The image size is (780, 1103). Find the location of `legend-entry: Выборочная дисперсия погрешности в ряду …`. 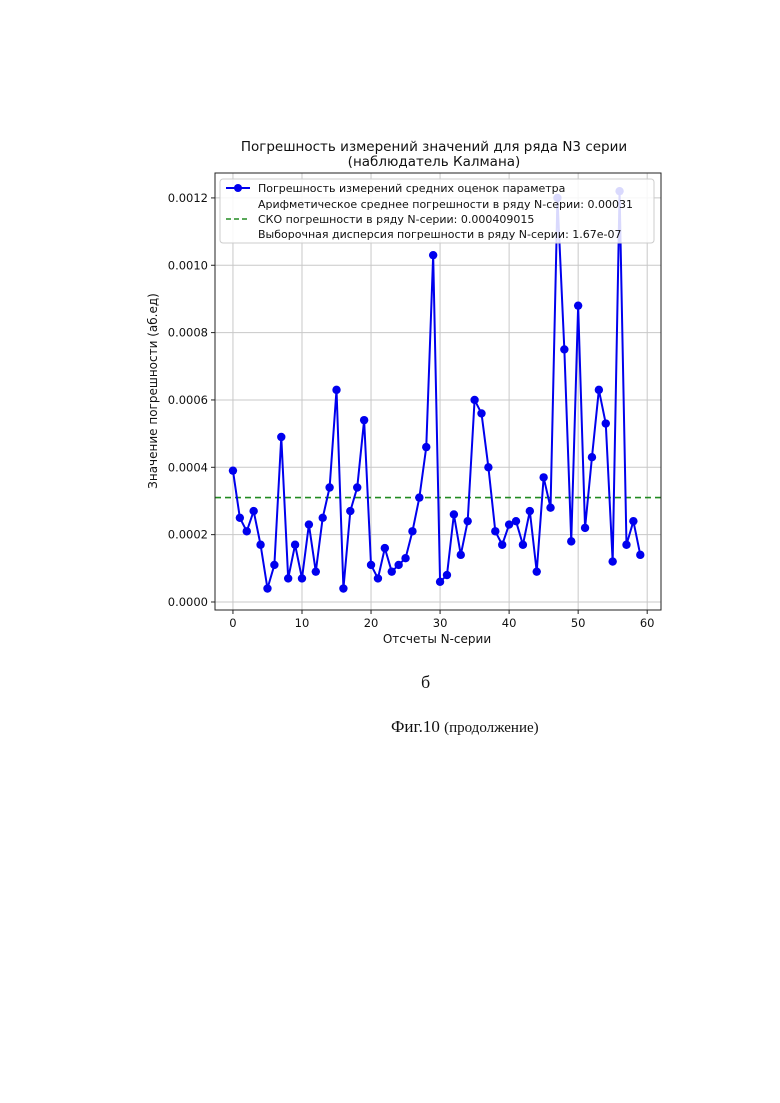

legend-entry: Выборочная дисперсия погрешности в ряду … is located at coordinates (440, 234).